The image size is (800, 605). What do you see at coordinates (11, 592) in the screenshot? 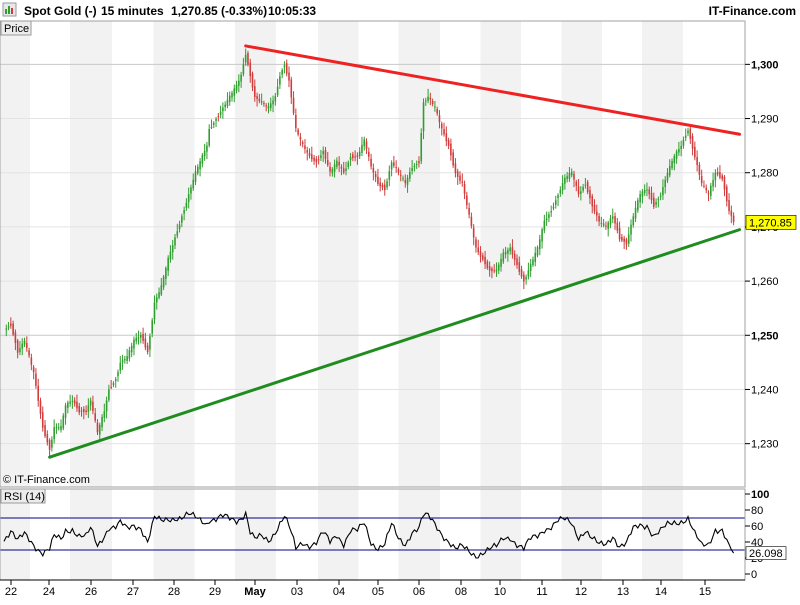
I see `x-tick-label: 22` at bounding box center [11, 592].